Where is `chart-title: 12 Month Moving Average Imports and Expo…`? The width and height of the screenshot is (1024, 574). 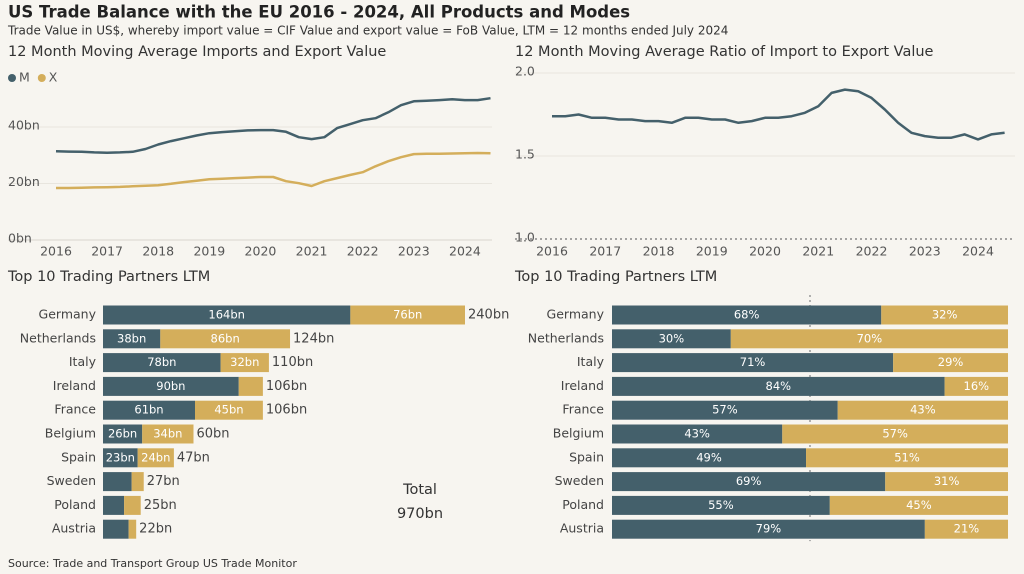
chart-title: 12 Month Moving Average Imports and Expo… is located at coordinates (197, 52).